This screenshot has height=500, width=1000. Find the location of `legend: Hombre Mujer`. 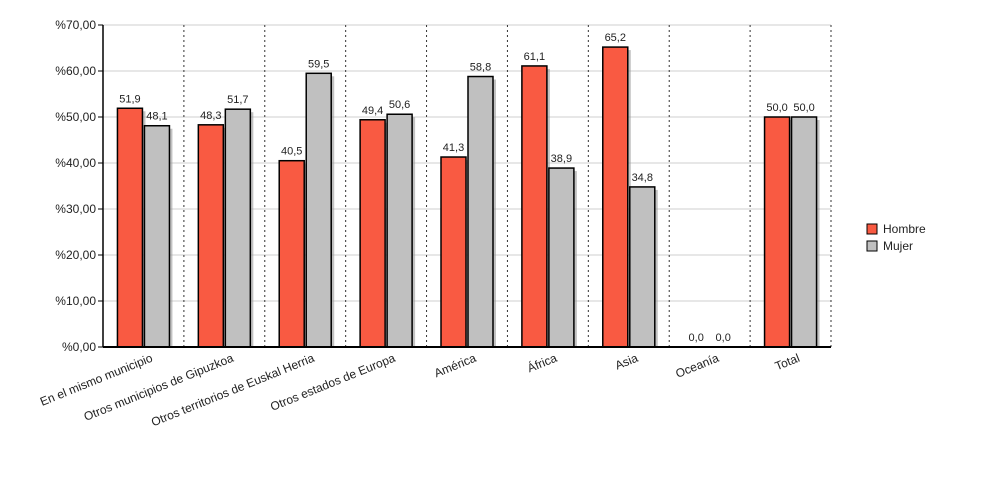

legend: Hombre Mujer is located at coordinates (896, 237).